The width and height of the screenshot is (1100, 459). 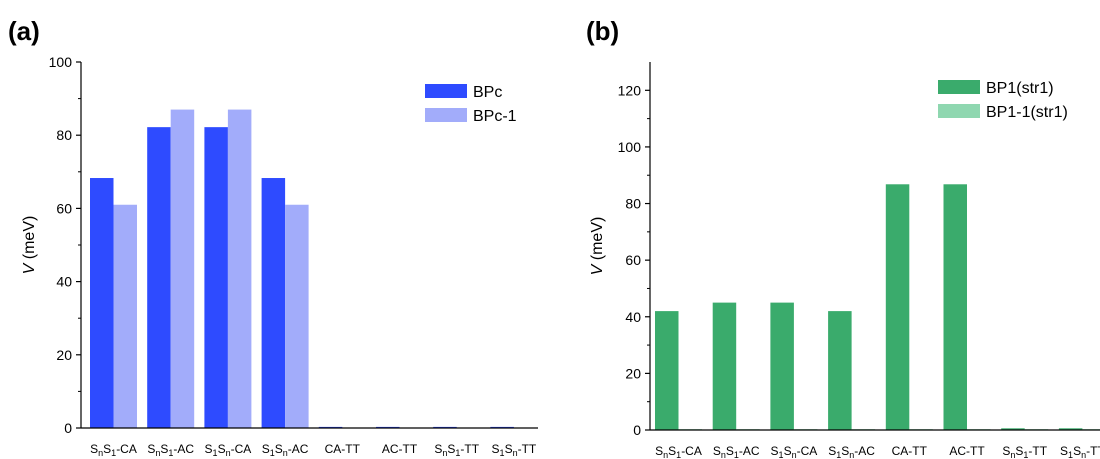 What do you see at coordinates (840, 370) in the screenshot?
I see `bar-bp1-str1--3` at bounding box center [840, 370].